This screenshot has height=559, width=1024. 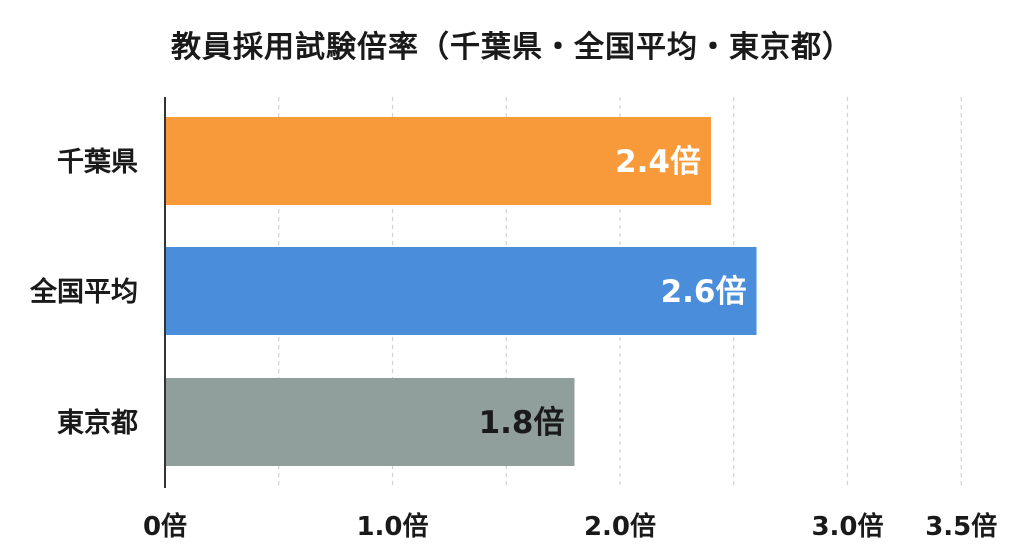 What do you see at coordinates (620, 526) in the screenshot?
I see `x-tick-label: 2.0倍` at bounding box center [620, 526].